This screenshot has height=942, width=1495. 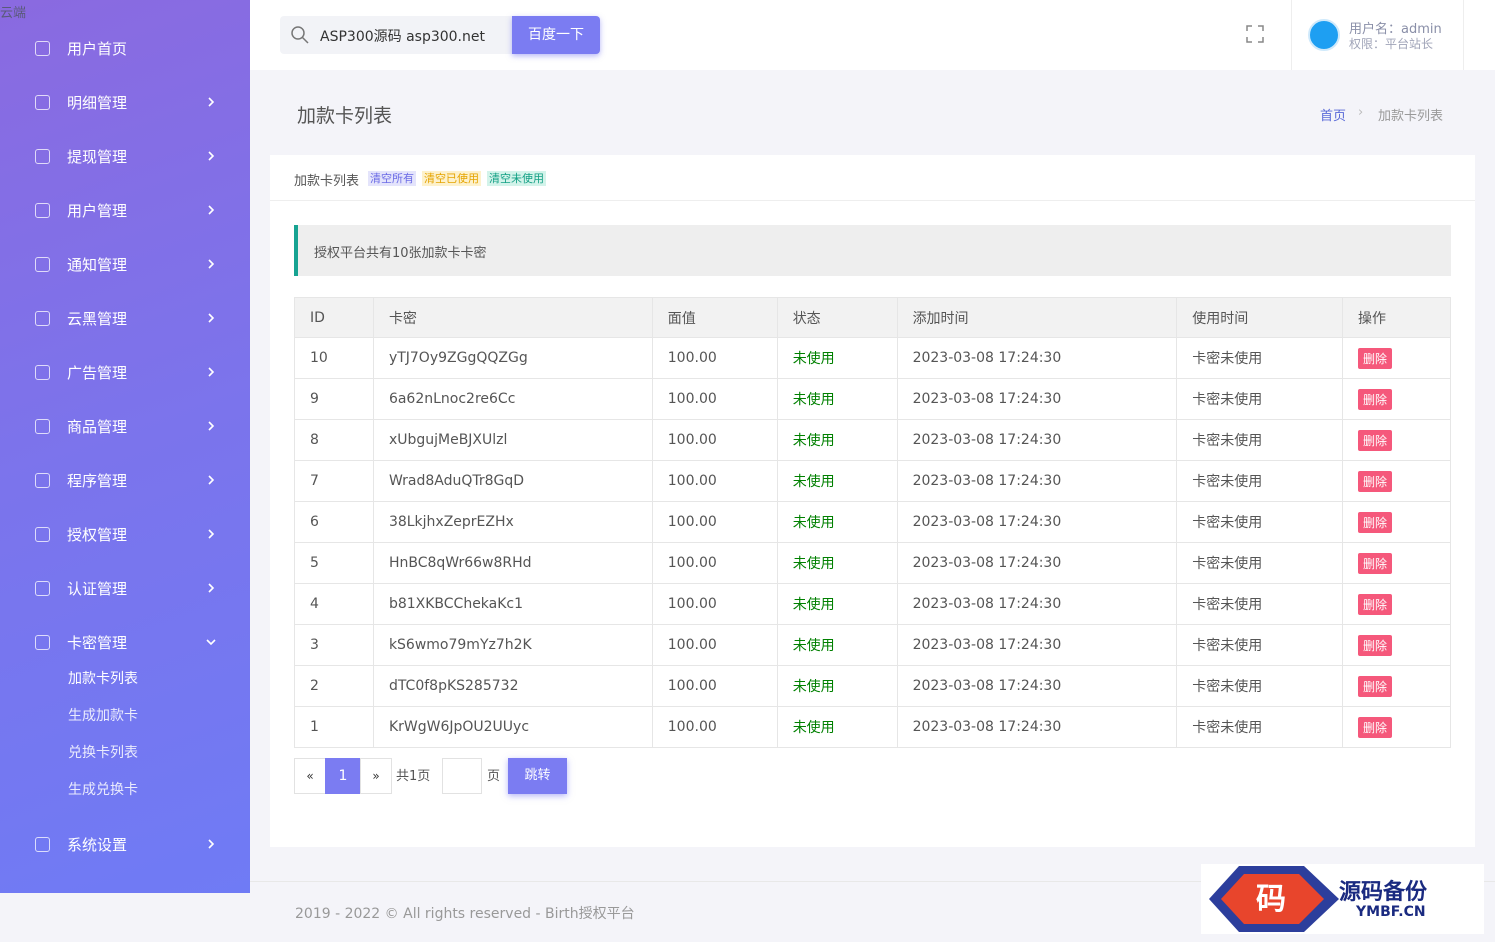 I want to click on tag-button: 清空所有, so click(x=392, y=178).